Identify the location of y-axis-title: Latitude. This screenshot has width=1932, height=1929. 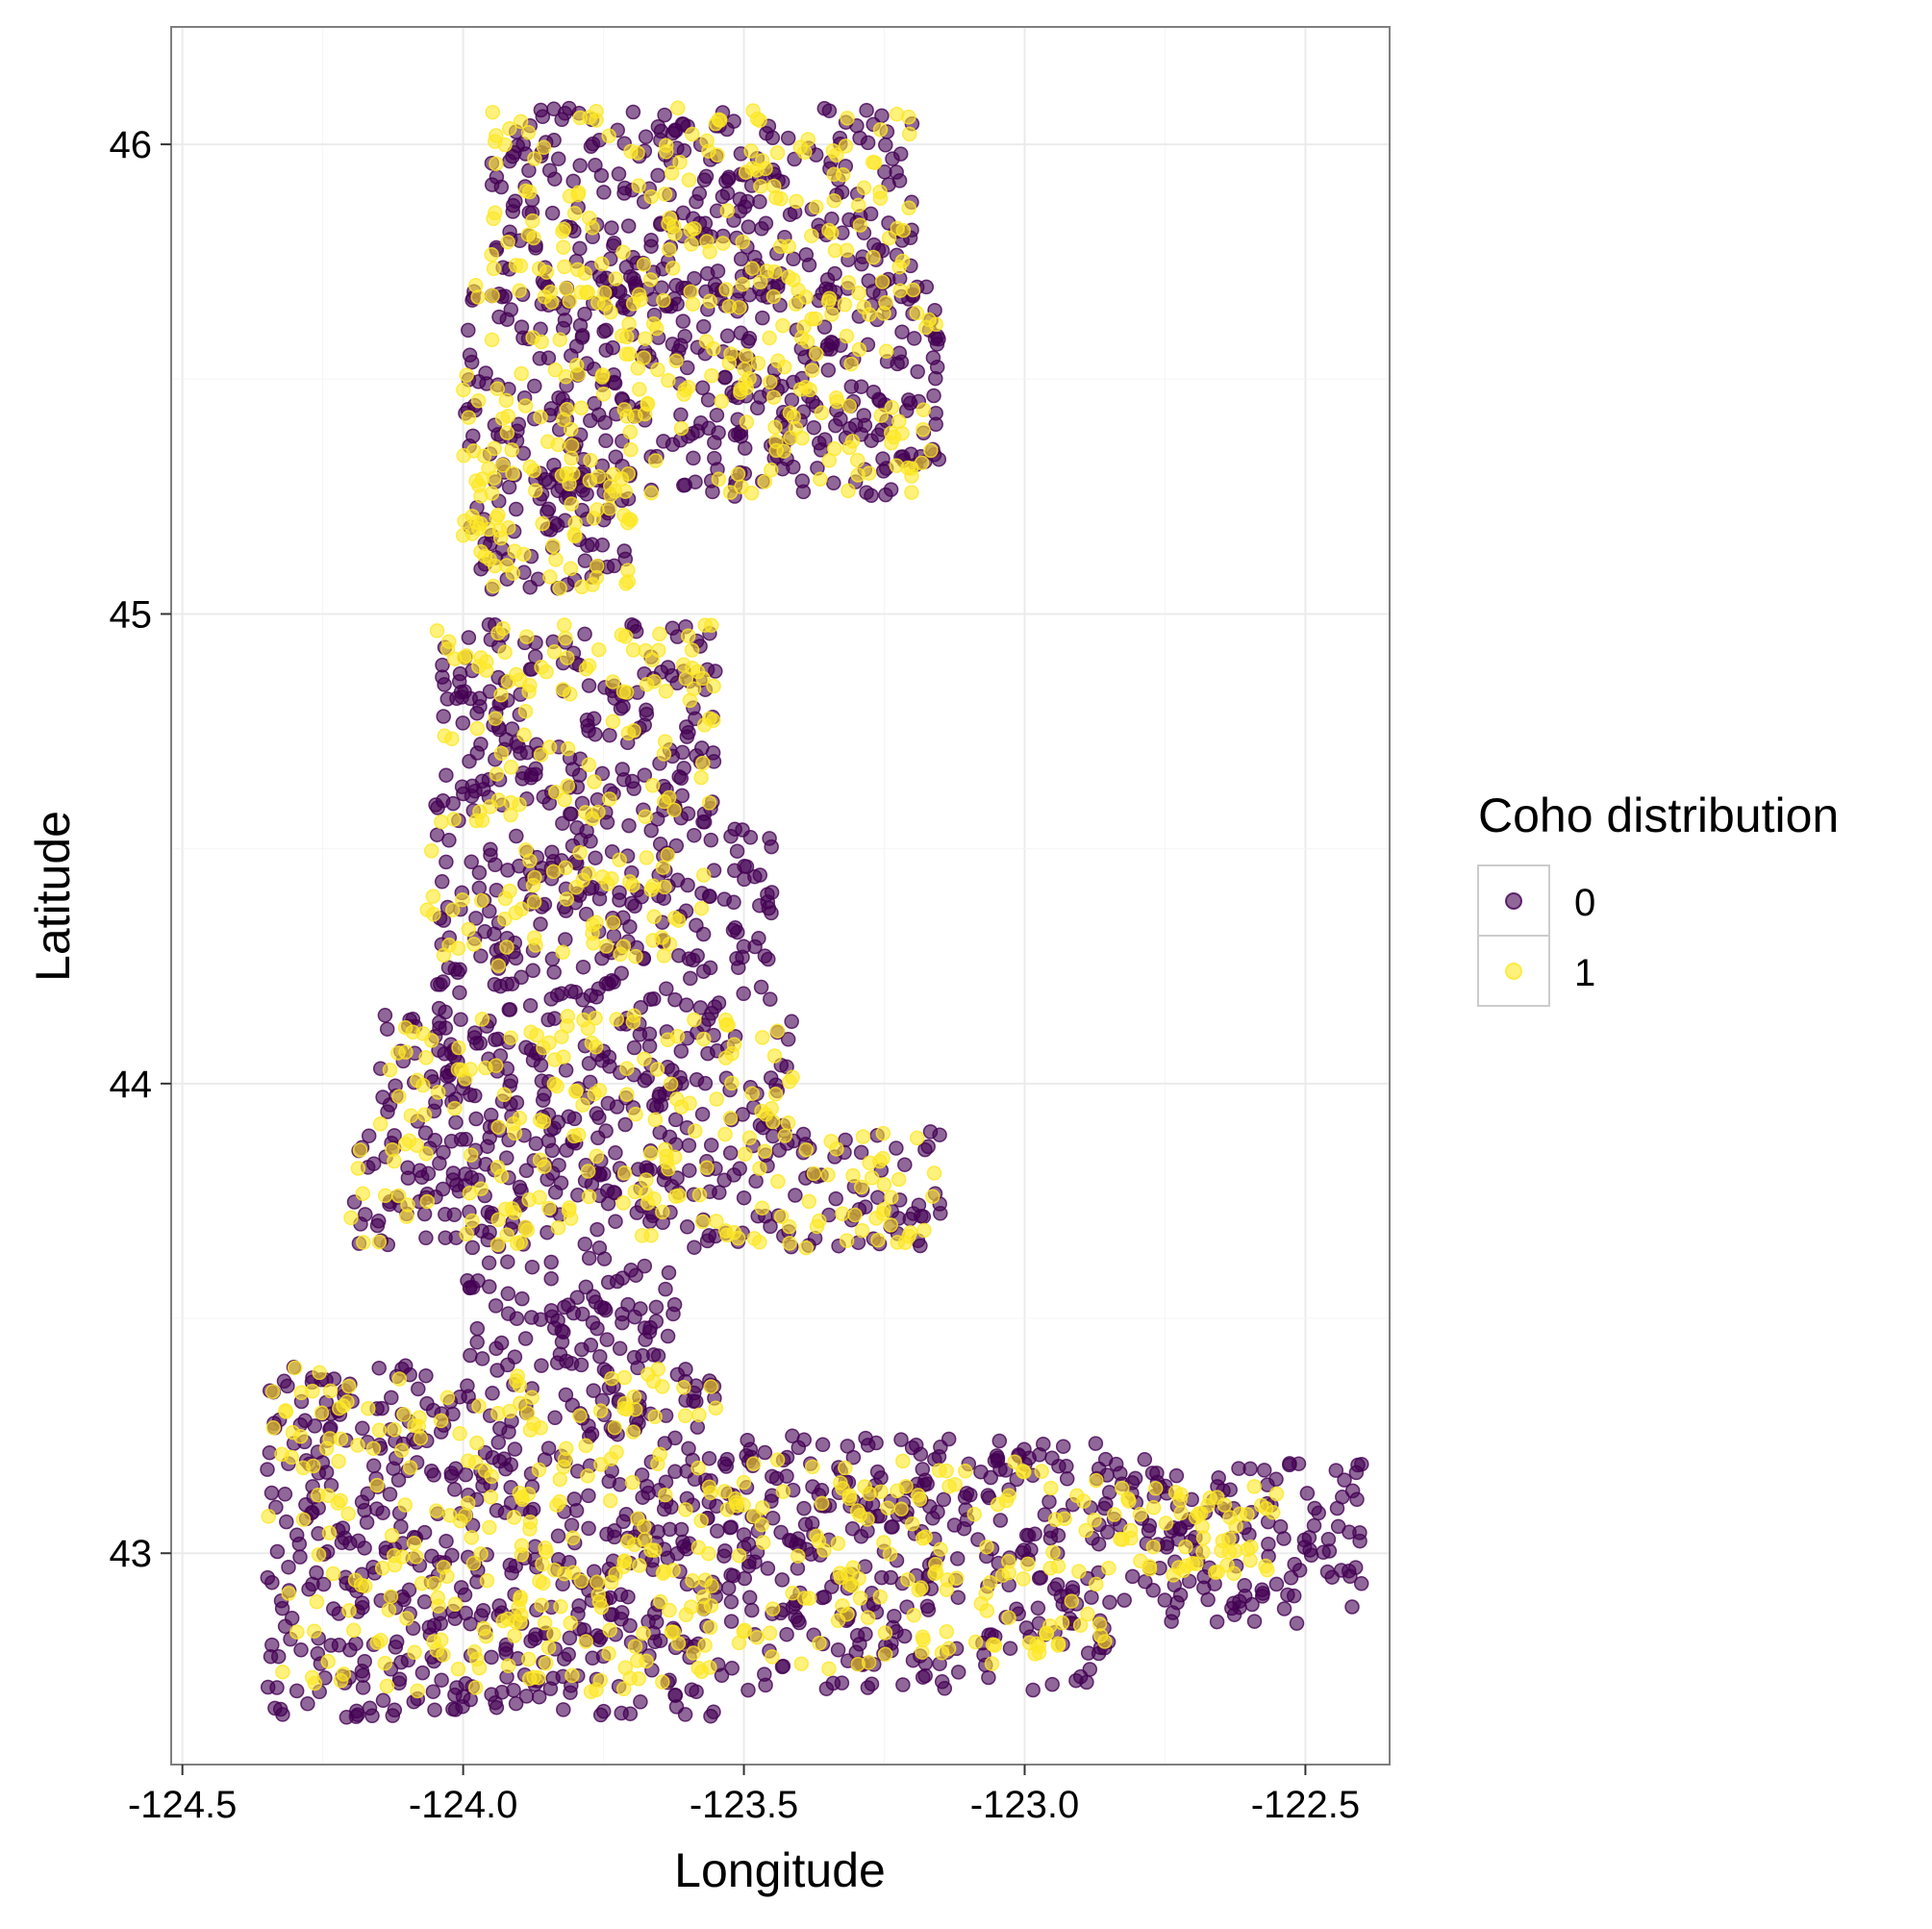
(53, 896).